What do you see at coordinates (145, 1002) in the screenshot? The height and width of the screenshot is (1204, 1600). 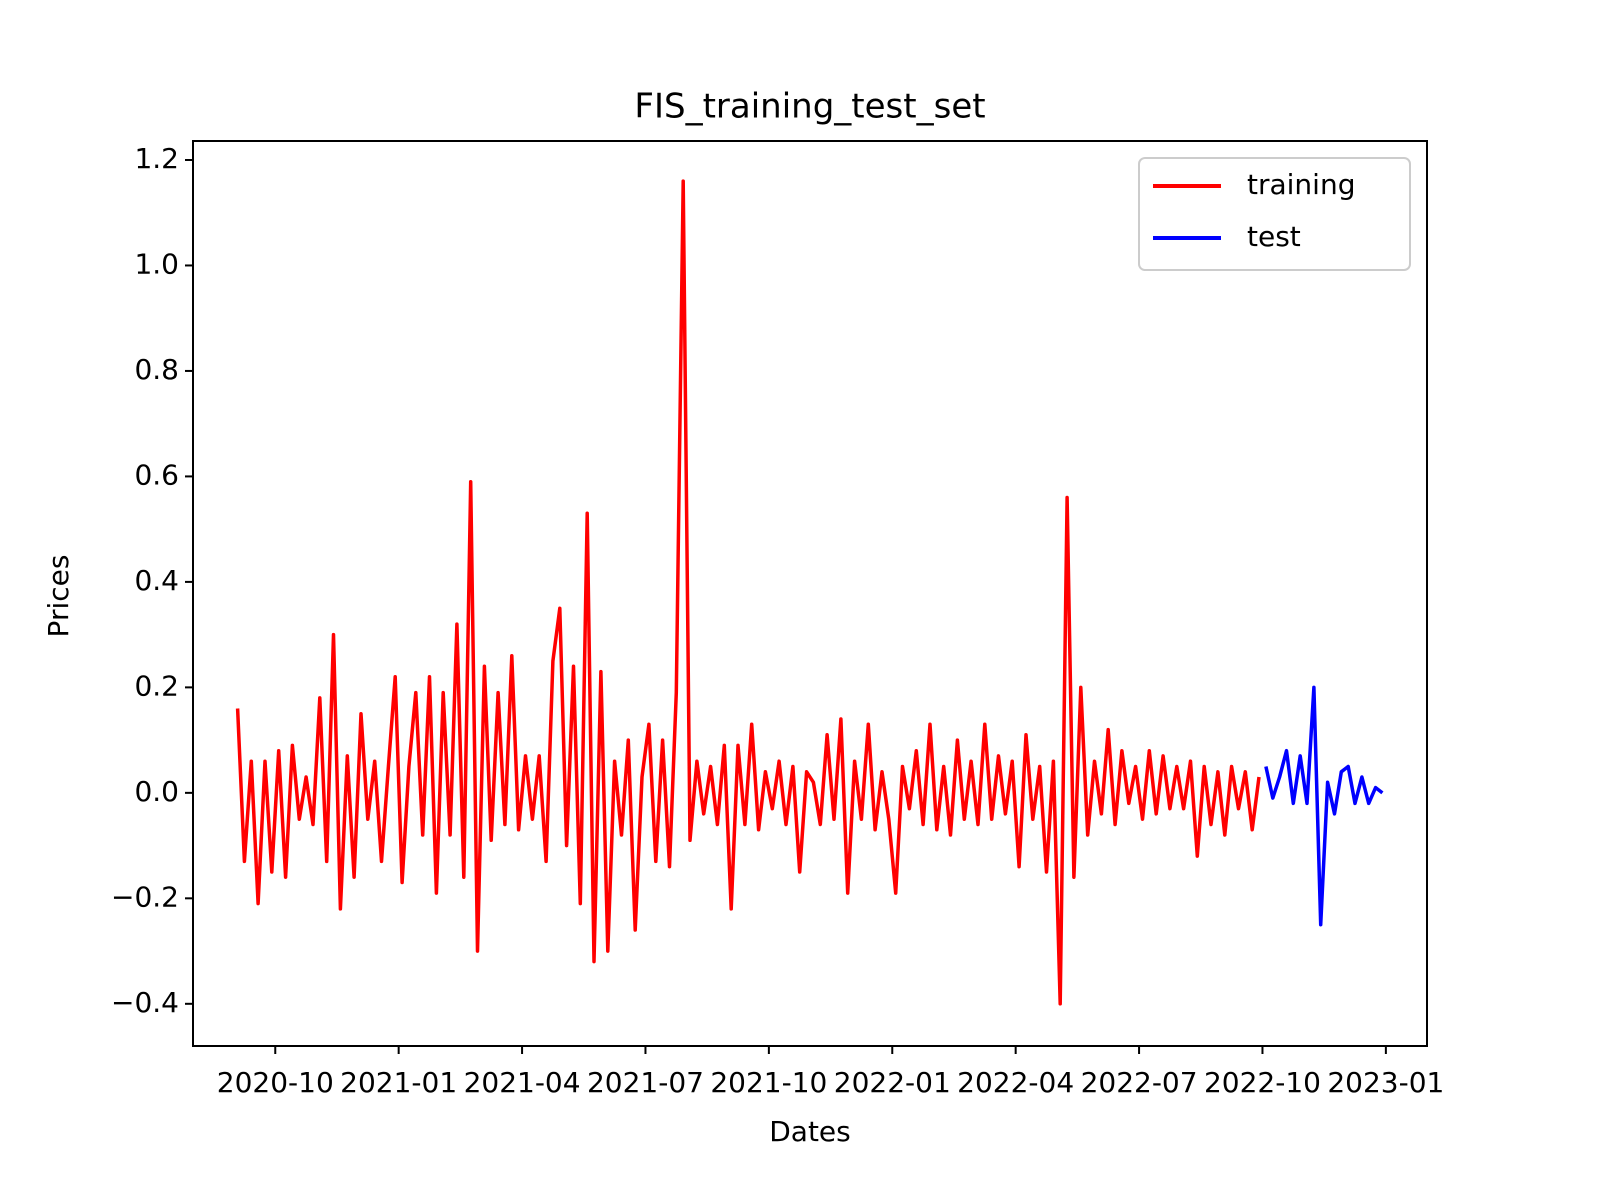 I see `y-tick-label: −0.4` at bounding box center [145, 1002].